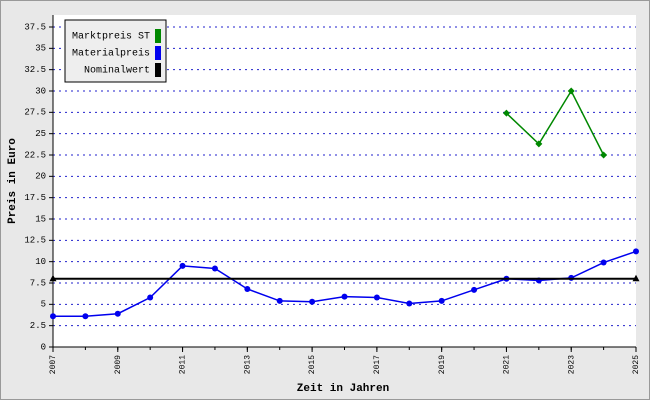  What do you see at coordinates (40, 219) in the screenshot?
I see `y-tick-label: 15` at bounding box center [40, 219].